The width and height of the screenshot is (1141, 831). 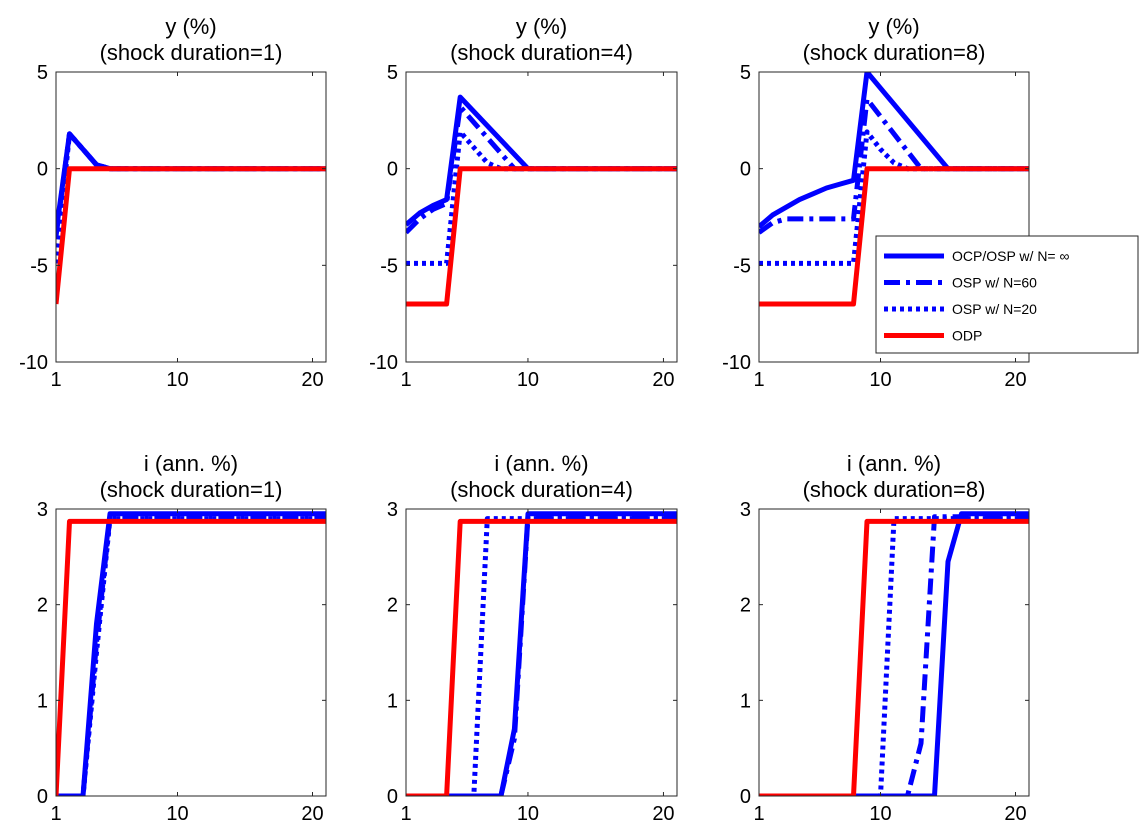 I want to click on panel-2: y (%)(shock duration=4) 1 10 20 5 0 -5 -10, so click(x=523, y=202).